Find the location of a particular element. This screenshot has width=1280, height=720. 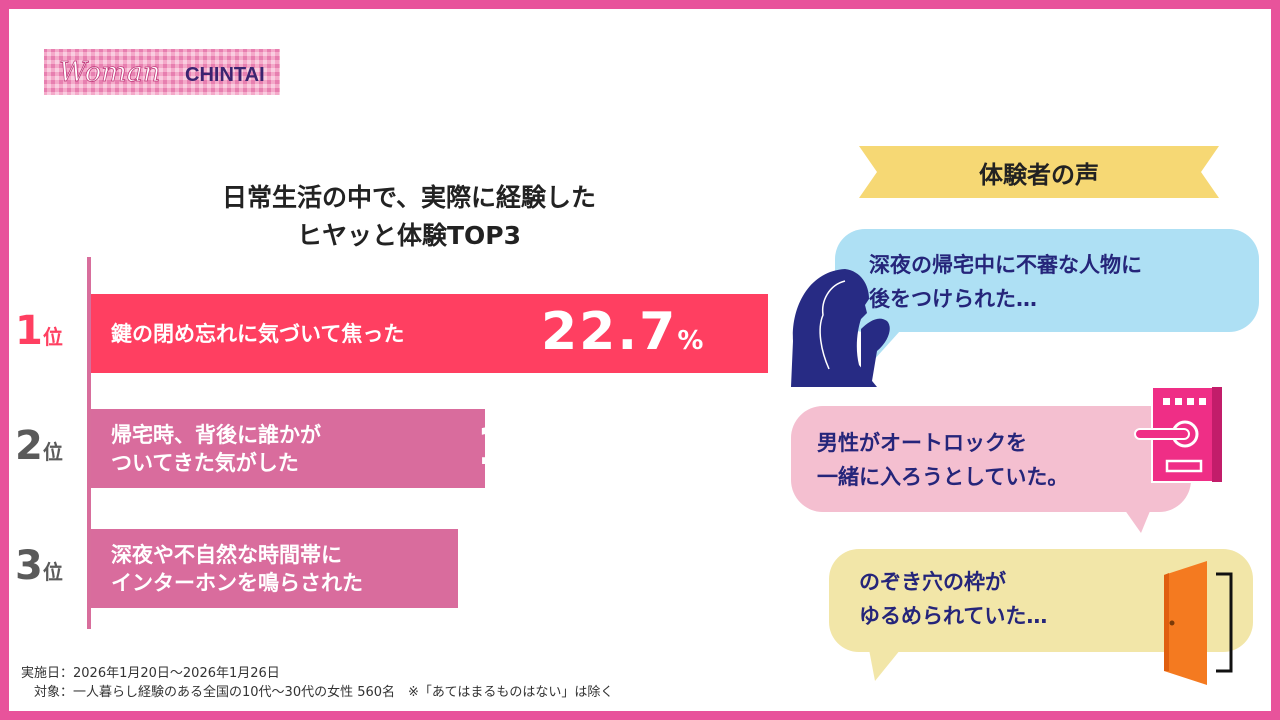

voice-1-line1: 深夜の帰宅中に不審な人物に is located at coordinates (1005, 265).